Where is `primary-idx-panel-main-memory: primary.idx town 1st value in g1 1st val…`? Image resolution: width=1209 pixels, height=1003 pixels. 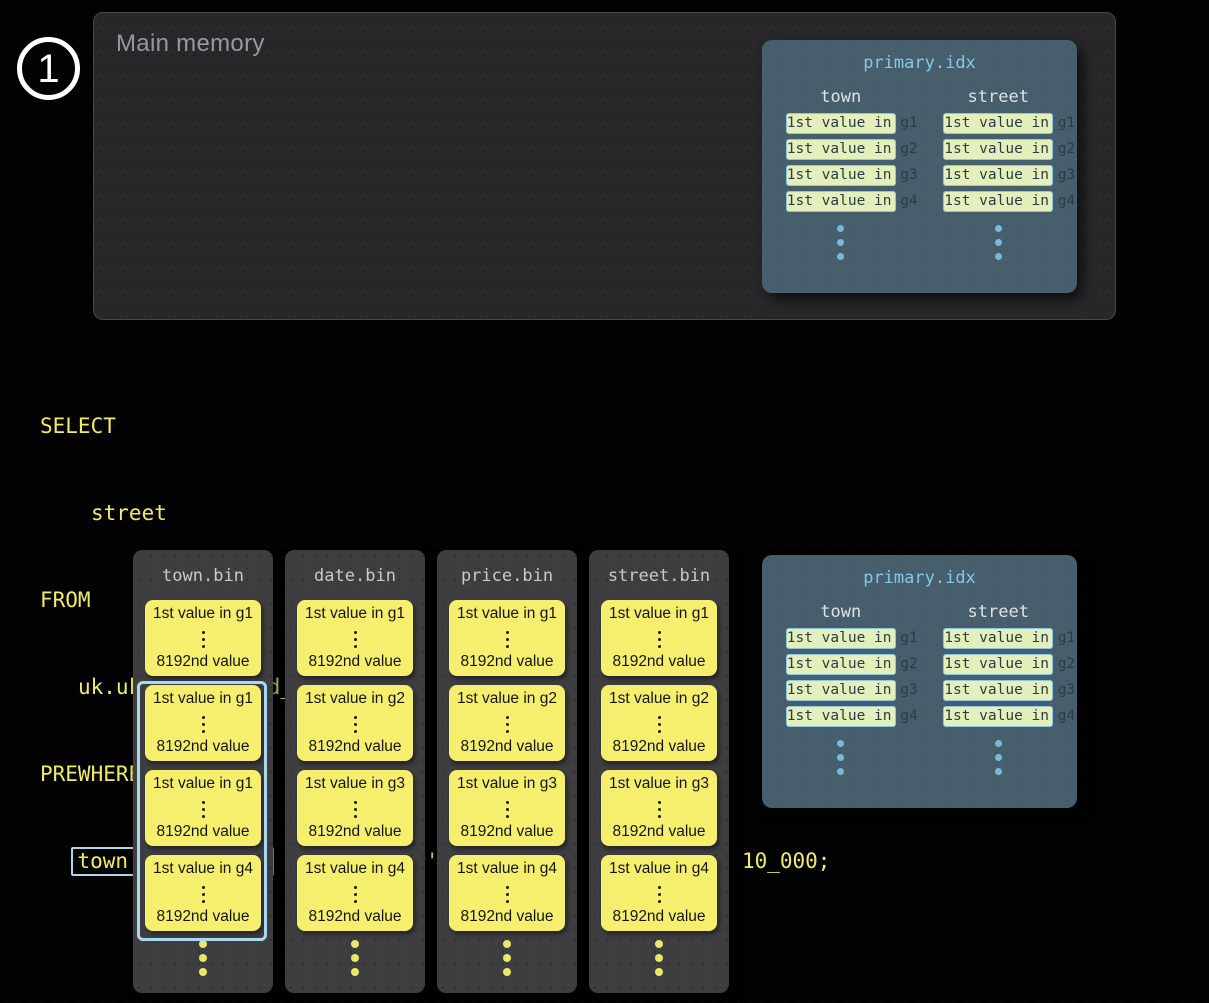 primary-idx-panel-main-memory: primary.idx town 1st value in g1 1st val… is located at coordinates (919, 166).